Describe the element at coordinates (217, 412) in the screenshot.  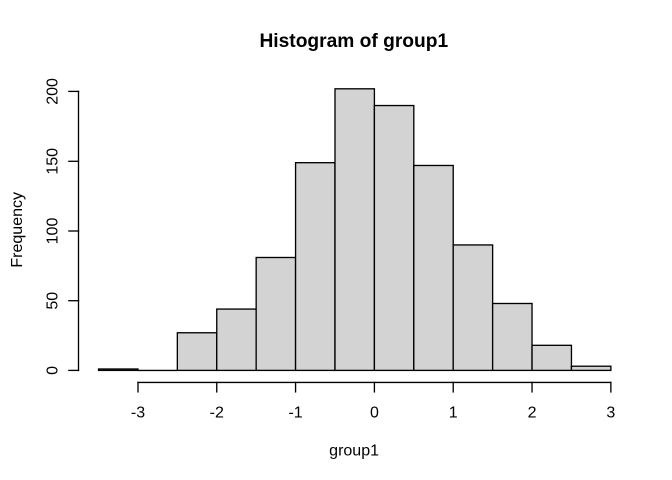
I see `svg-text: -2` at that location.